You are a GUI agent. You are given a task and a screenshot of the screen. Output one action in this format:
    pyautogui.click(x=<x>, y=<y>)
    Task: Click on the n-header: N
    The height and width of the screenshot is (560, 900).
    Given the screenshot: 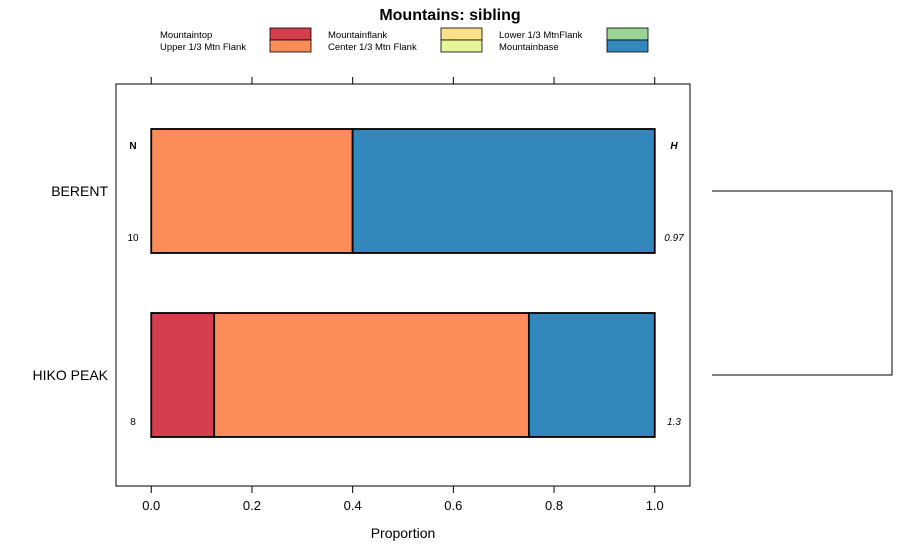 What is the action you would take?
    pyautogui.click(x=132, y=146)
    